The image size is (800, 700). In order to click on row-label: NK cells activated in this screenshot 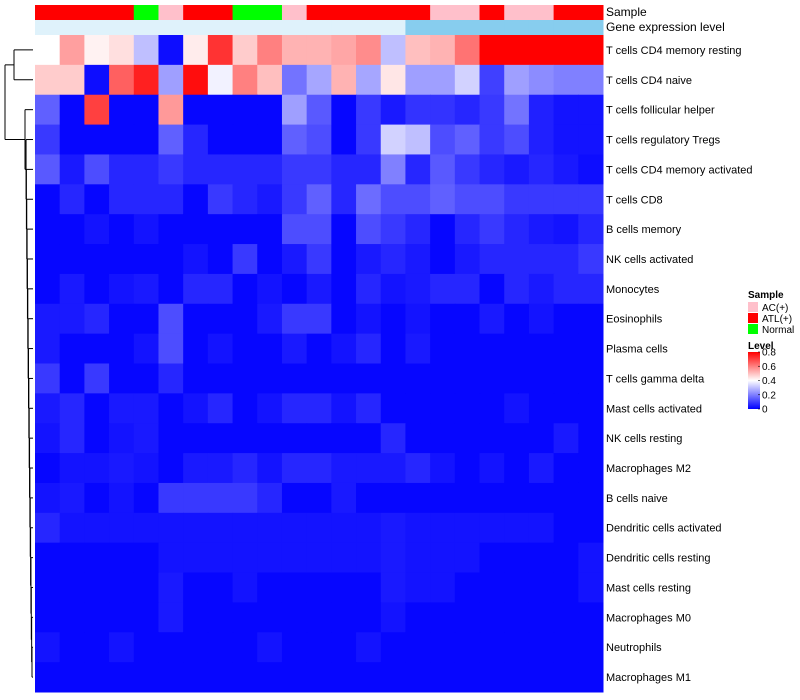, I will do `click(649, 260)`.